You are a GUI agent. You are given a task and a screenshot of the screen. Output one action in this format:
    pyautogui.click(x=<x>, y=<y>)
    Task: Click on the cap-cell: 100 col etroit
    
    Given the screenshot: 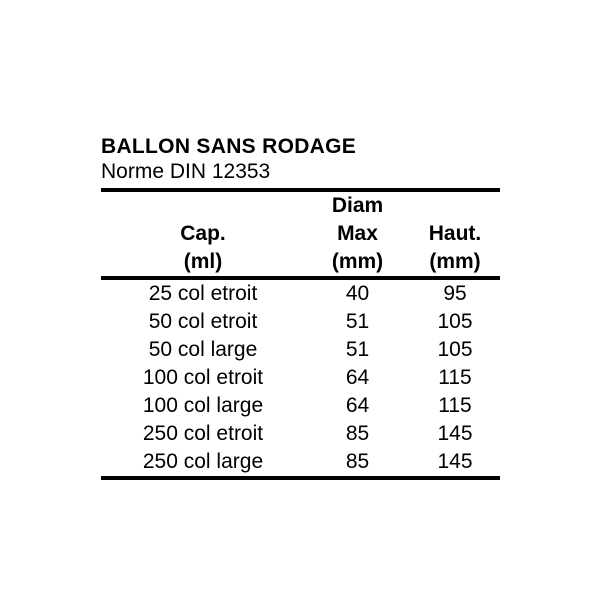 What is the action you would take?
    pyautogui.click(x=203, y=377)
    